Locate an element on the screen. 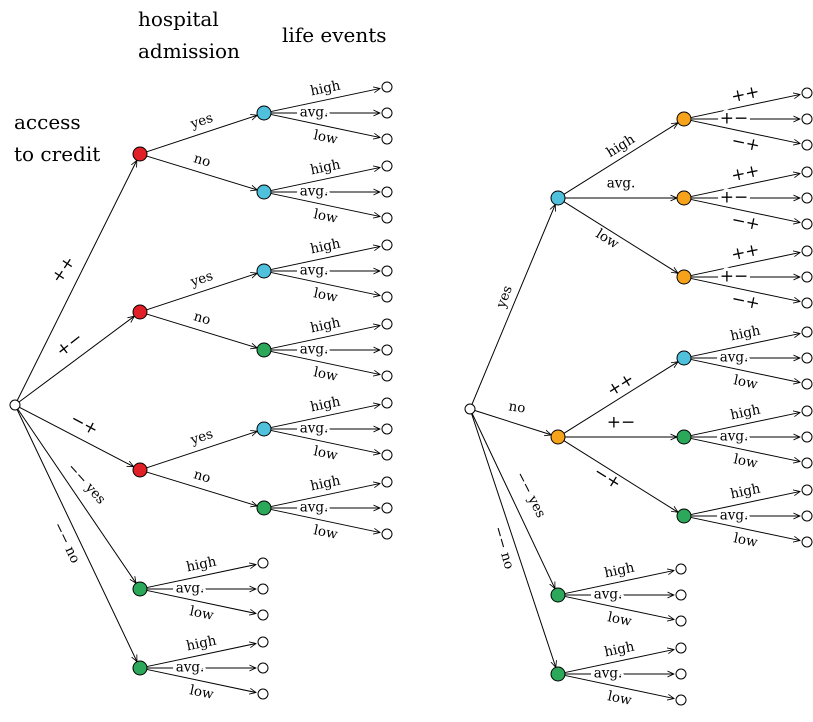 This screenshot has width=813, height=722. right-edge-yes-low is located at coordinates (620, 237).